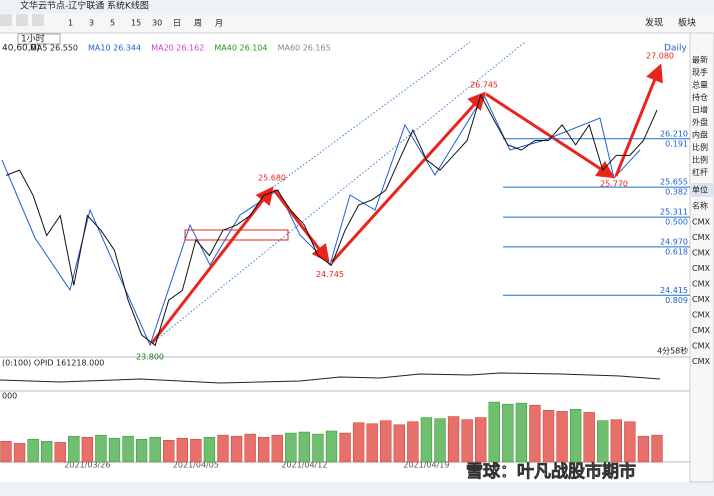 The height and width of the screenshot is (496, 714). Describe the element at coordinates (675, 49) in the screenshot. I see `daily-label: Daily` at that location.